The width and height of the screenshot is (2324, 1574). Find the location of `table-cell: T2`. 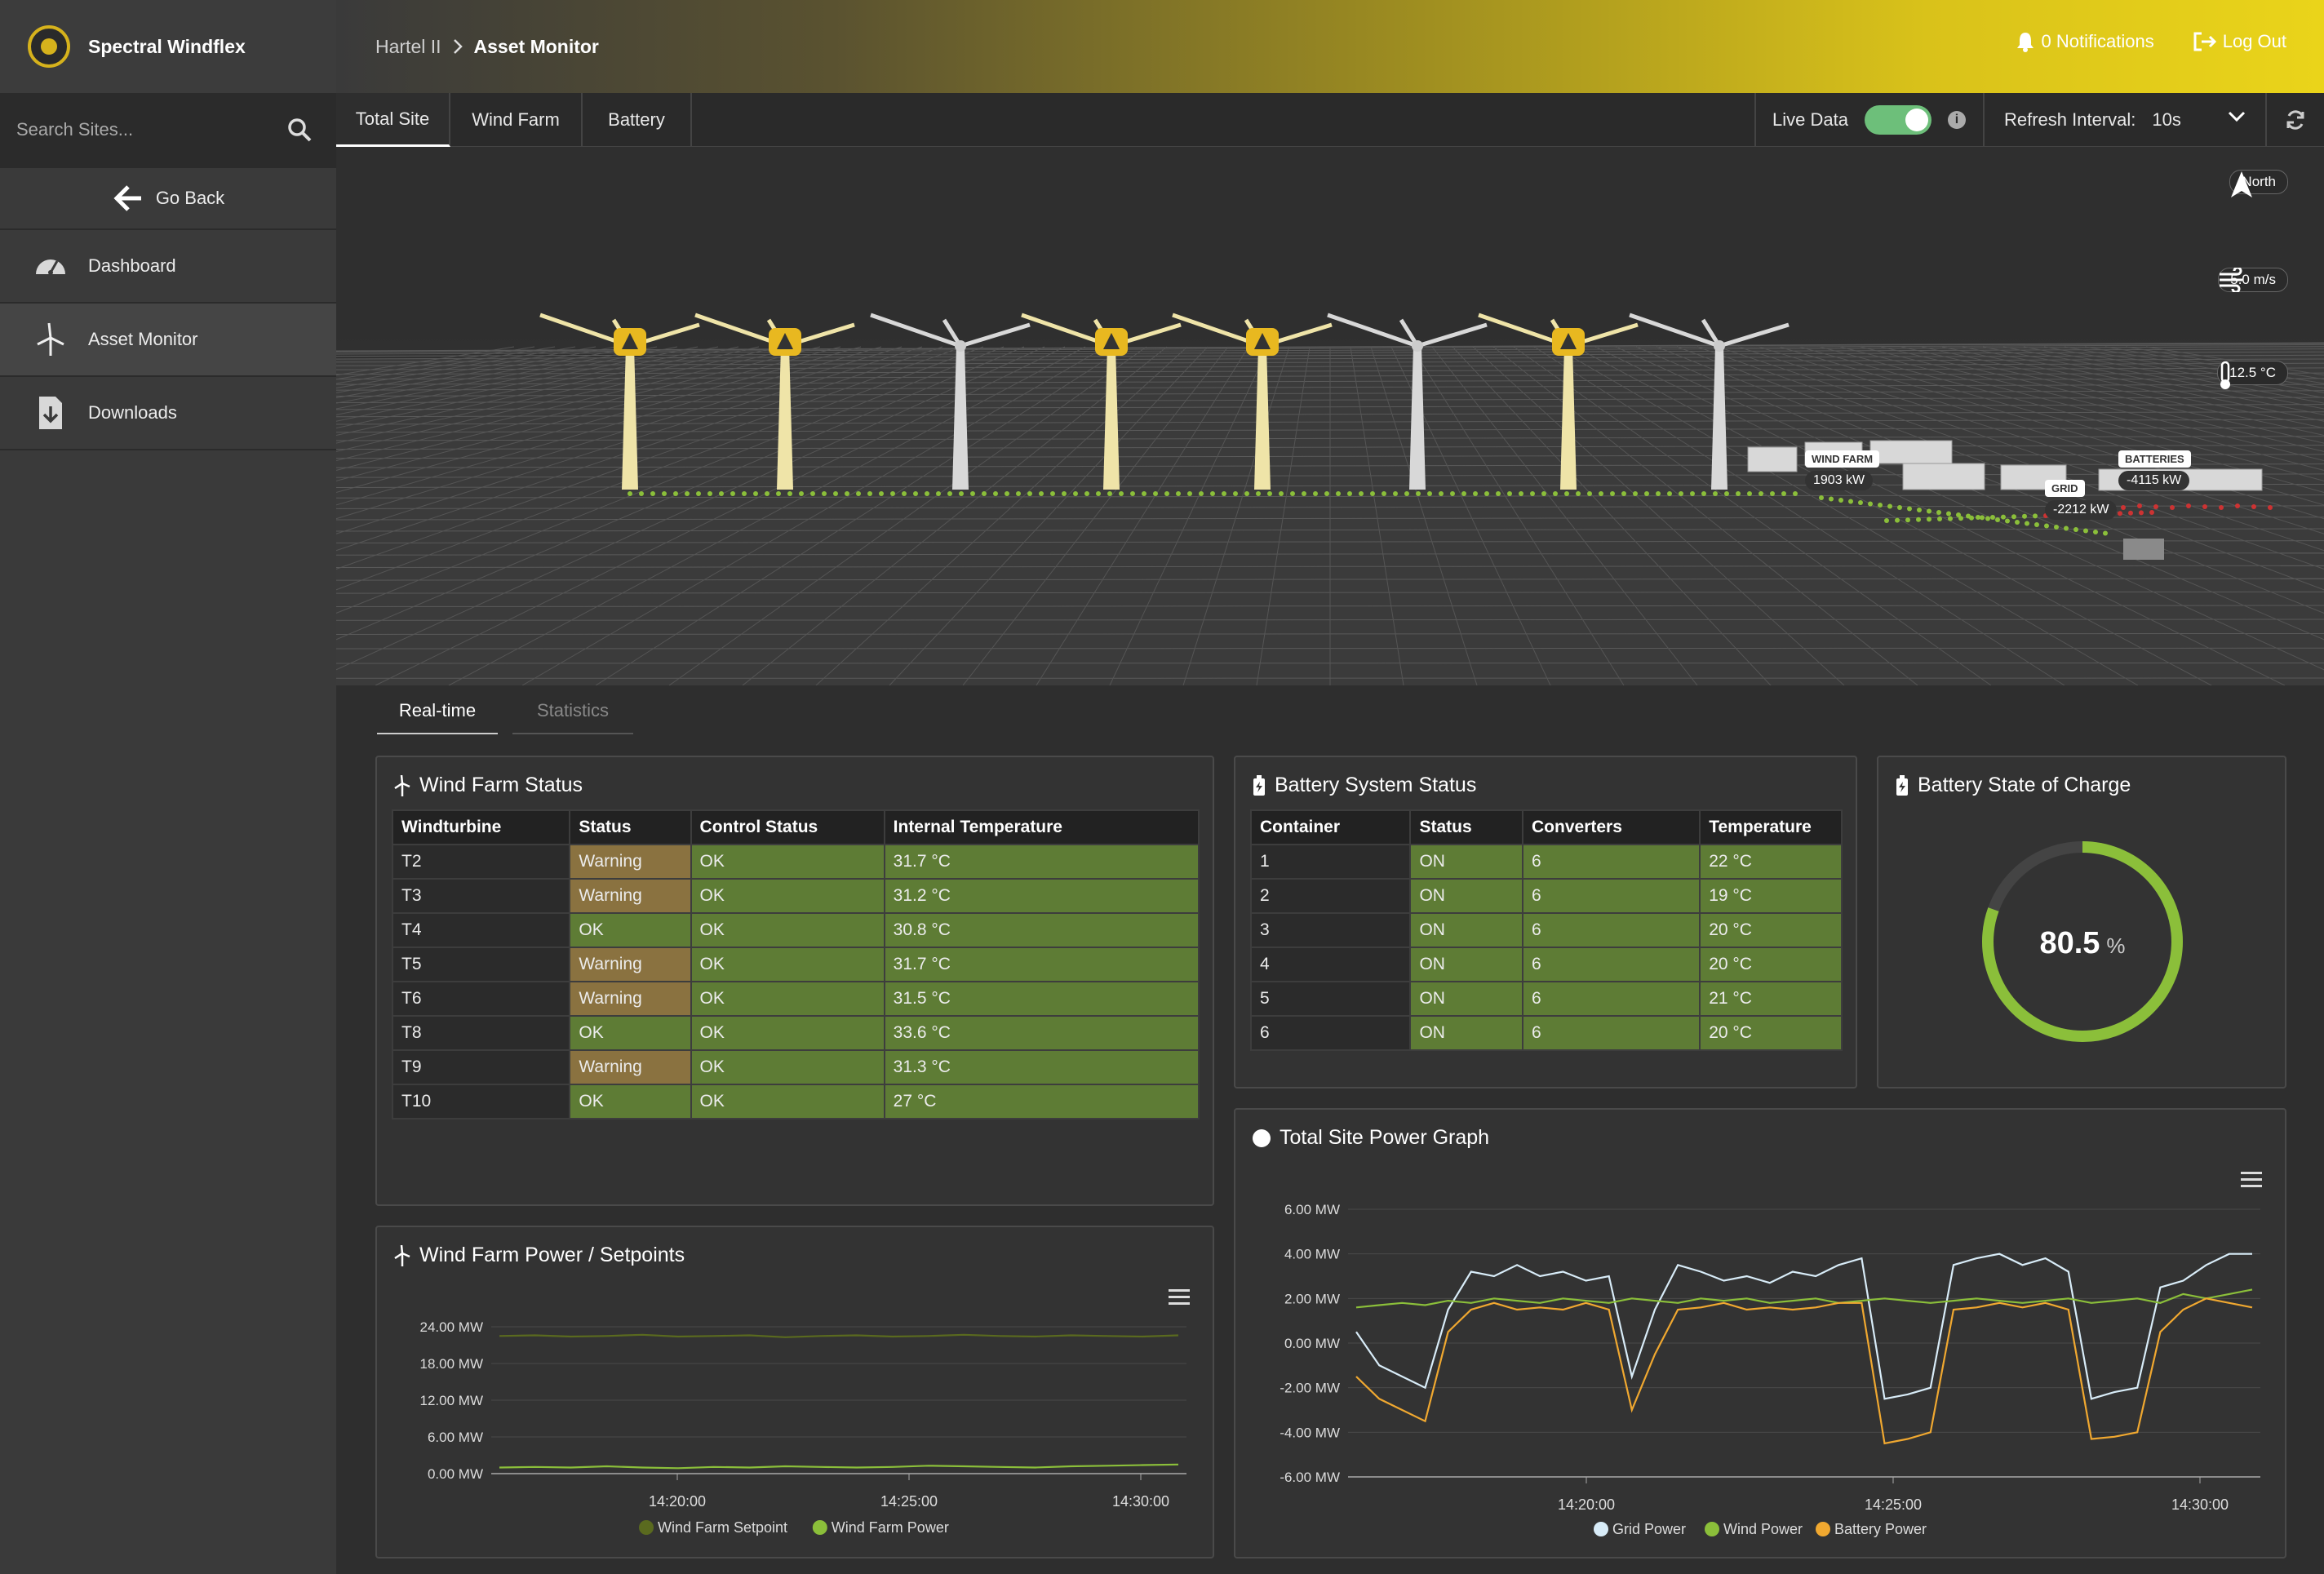

table-cell: T2 is located at coordinates (481, 862).